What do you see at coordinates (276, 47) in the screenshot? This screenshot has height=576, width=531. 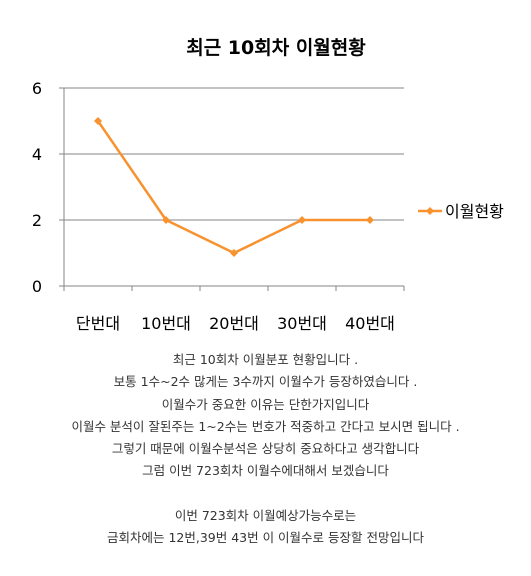 I see `chart-title: 최근 10회차 이월현황` at bounding box center [276, 47].